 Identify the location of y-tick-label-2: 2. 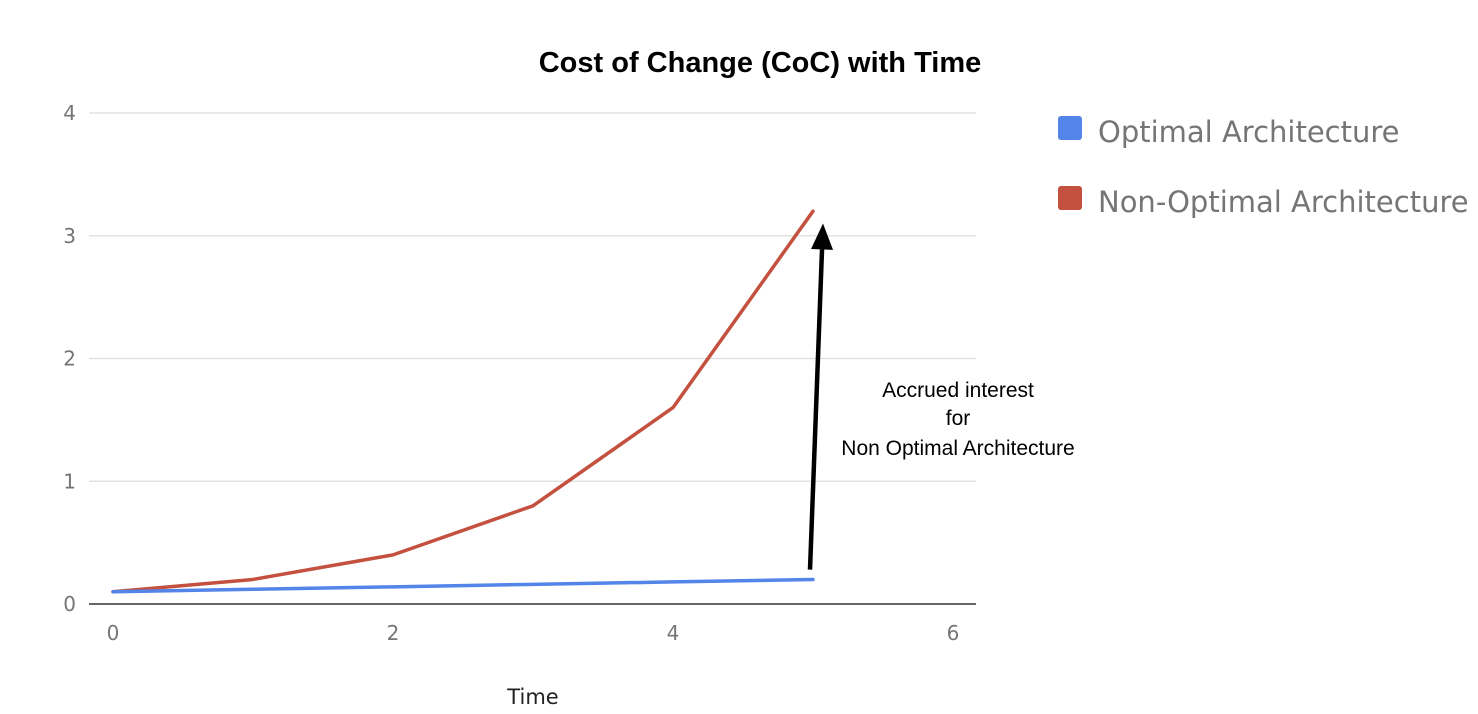
(69, 359).